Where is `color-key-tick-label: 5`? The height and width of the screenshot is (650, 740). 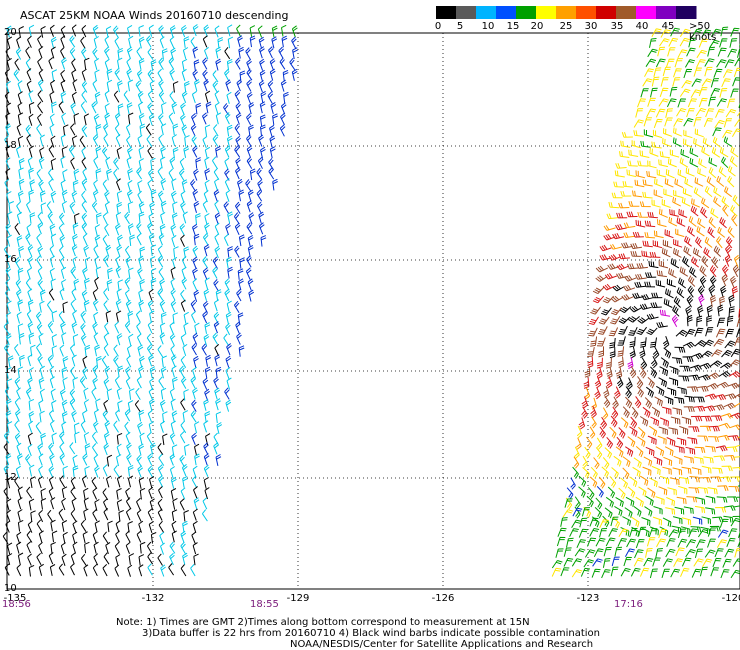 color-key-tick-label: 5 is located at coordinates (460, 26).